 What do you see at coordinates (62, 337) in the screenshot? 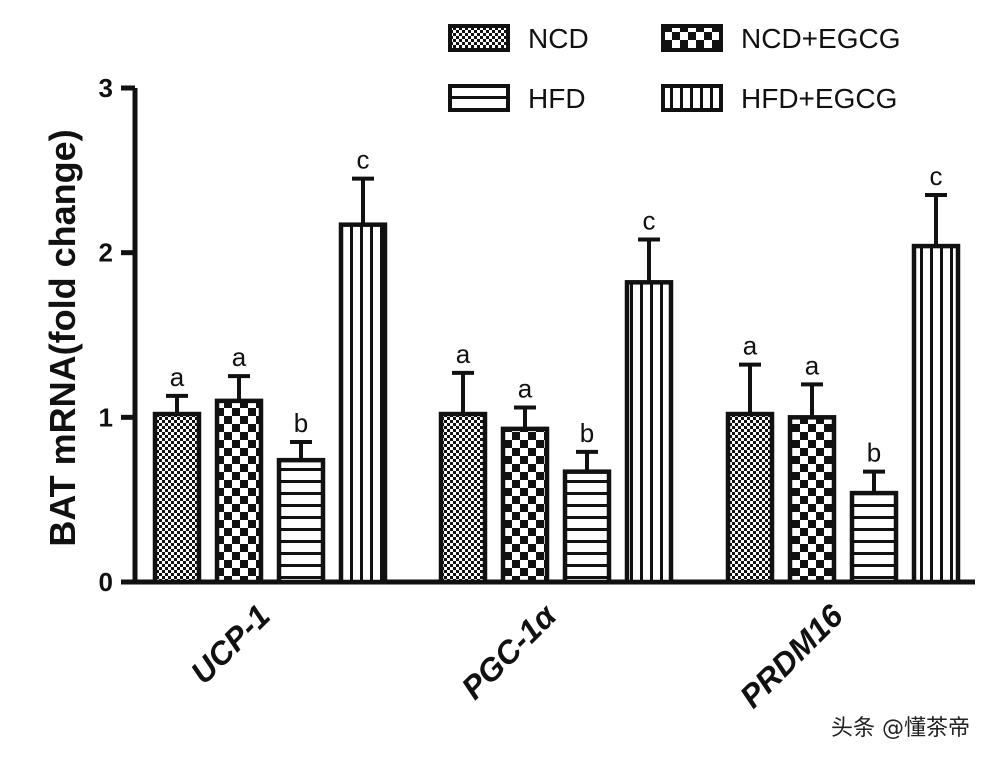
I see `y-axis-label: BAT mRNA(fold change)` at bounding box center [62, 337].